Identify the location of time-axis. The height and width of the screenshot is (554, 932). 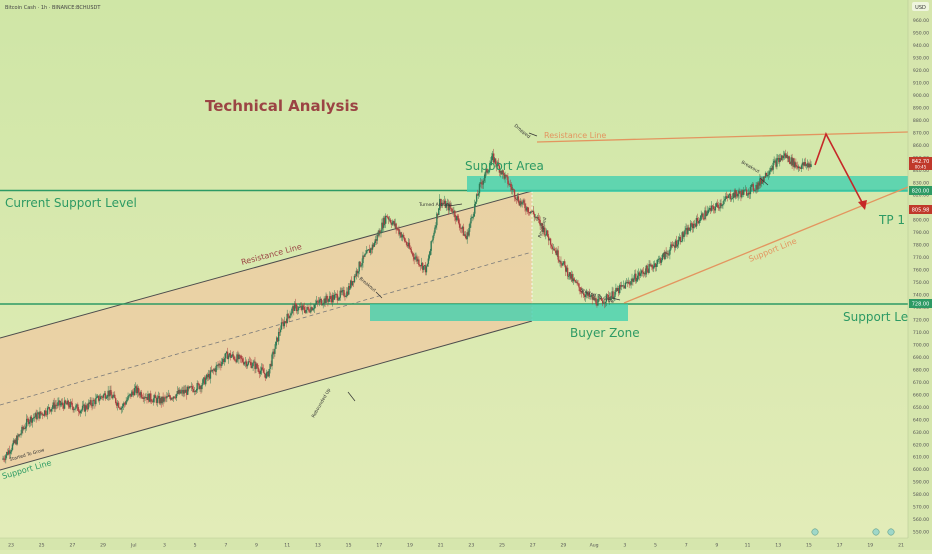
(466, 544).